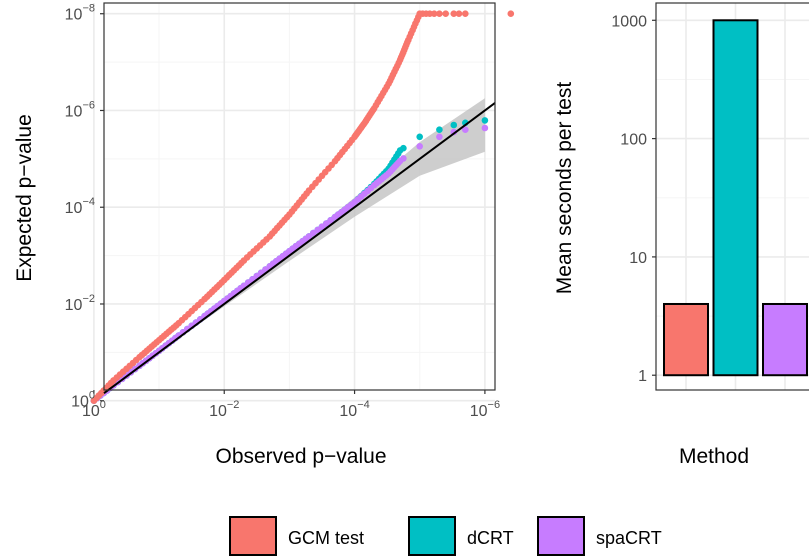 Image resolution: width=809 pixels, height=559 pixels. Describe the element at coordinates (24, 198) in the screenshot. I see `qq-y-axis-title: Expected p−value` at that location.